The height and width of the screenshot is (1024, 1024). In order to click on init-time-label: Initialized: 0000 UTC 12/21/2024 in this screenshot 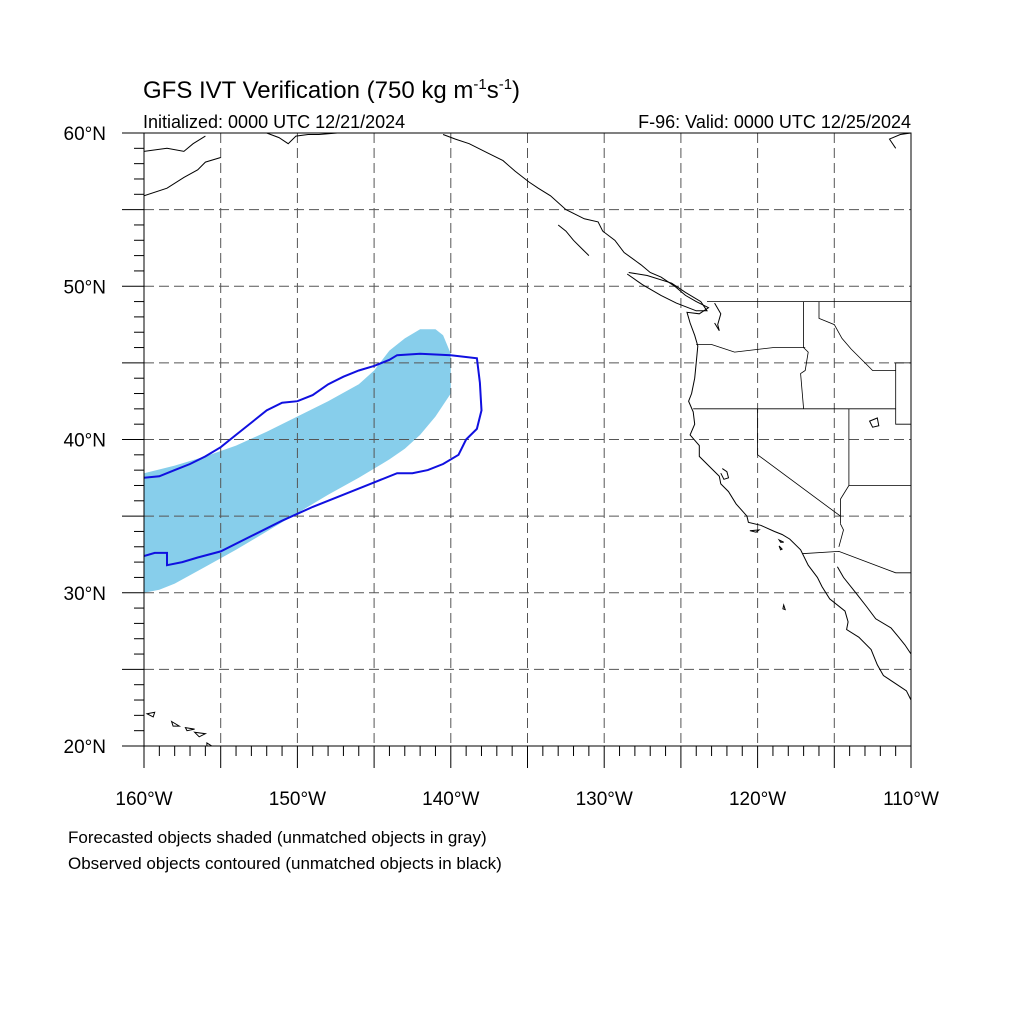, I will do `click(274, 122)`.